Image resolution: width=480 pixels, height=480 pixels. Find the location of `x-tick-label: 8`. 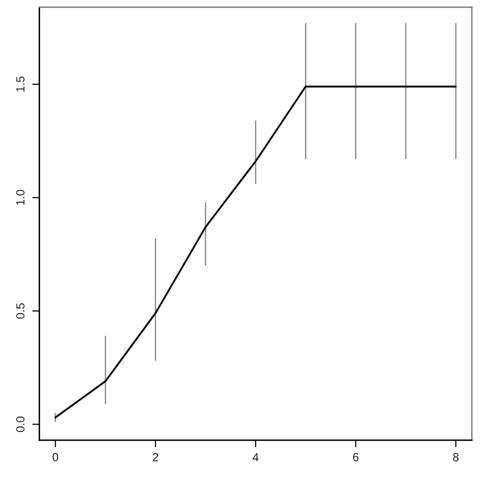

x-tick-label: 8 is located at coordinates (456, 457).